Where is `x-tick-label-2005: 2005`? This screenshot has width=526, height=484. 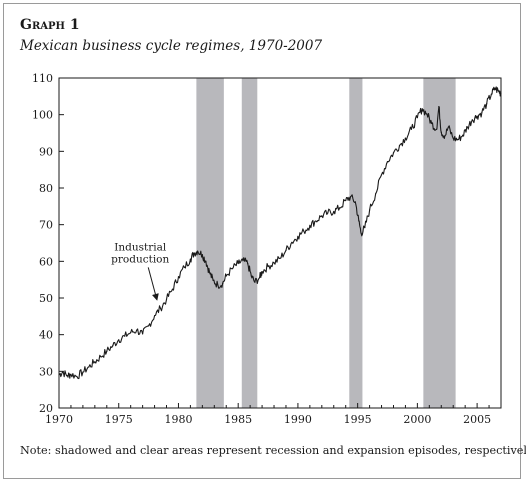
x-tick-label-2005: 2005 is located at coordinates (477, 419).